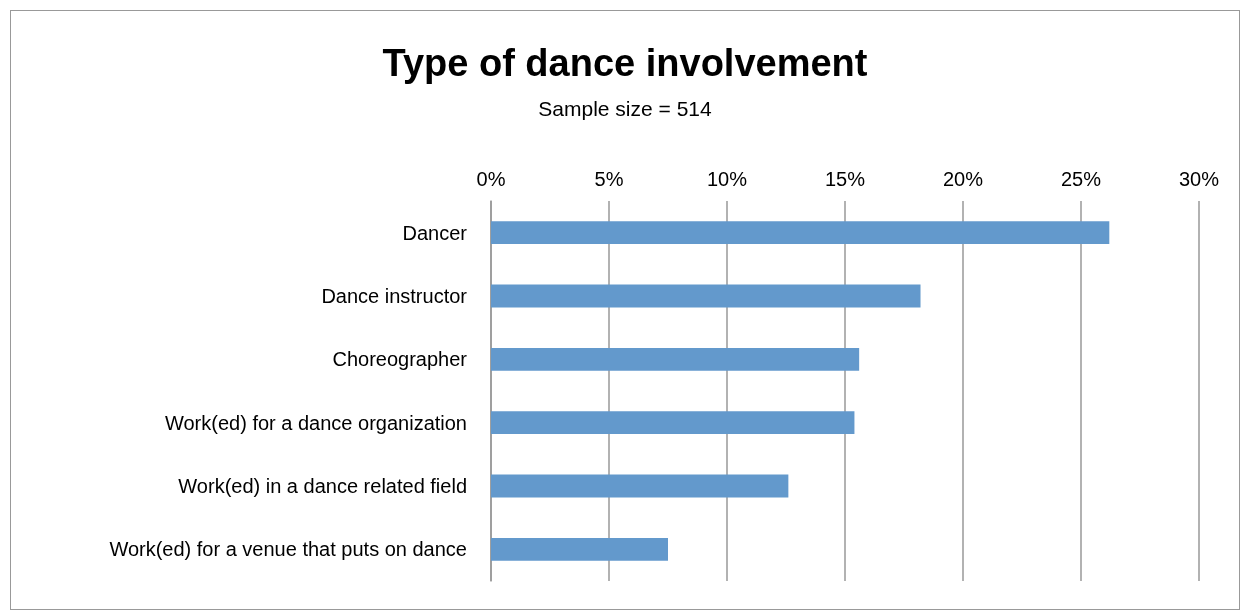  I want to click on x-tick-label: 25%, so click(1081, 179).